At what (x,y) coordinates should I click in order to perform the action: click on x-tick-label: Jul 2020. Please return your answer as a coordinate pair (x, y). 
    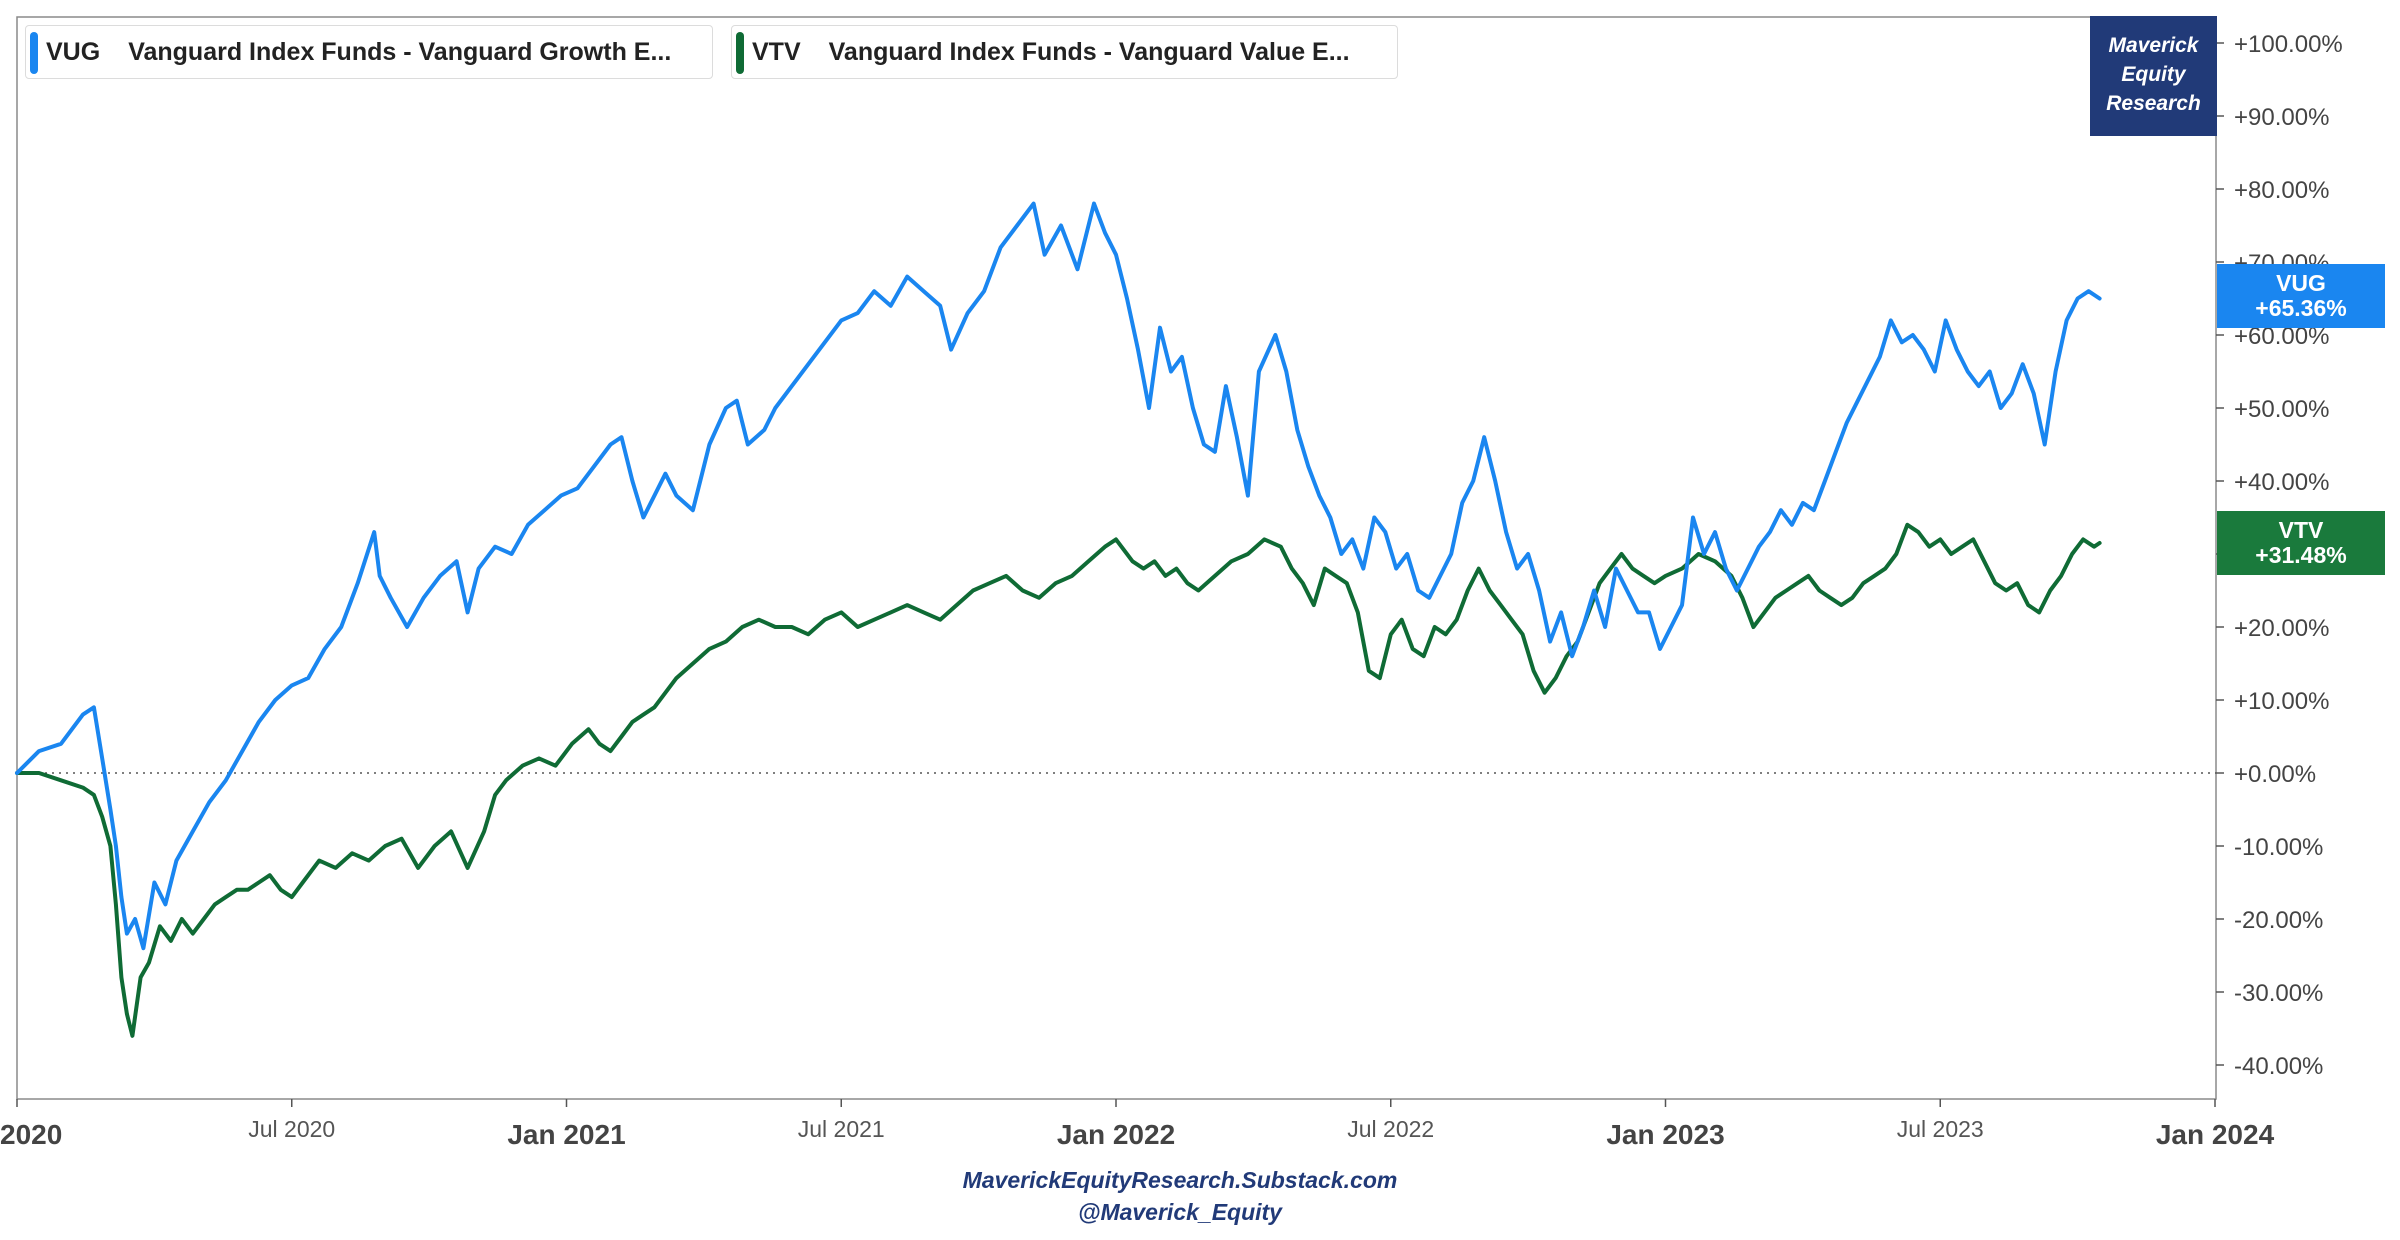
    Looking at the image, I should click on (291, 1129).